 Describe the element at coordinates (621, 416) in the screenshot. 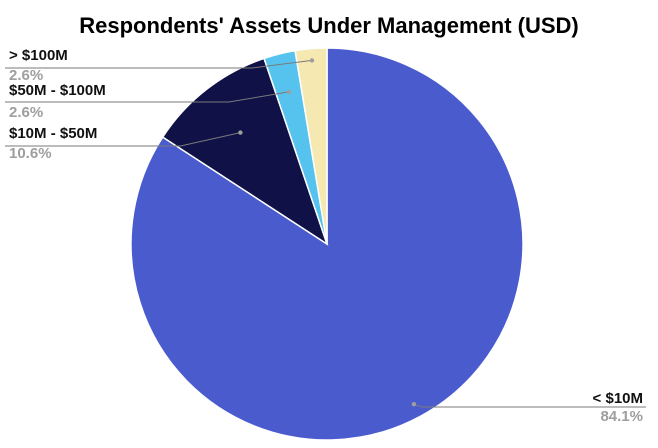

I see `slice-value-label: 84.1%` at that location.